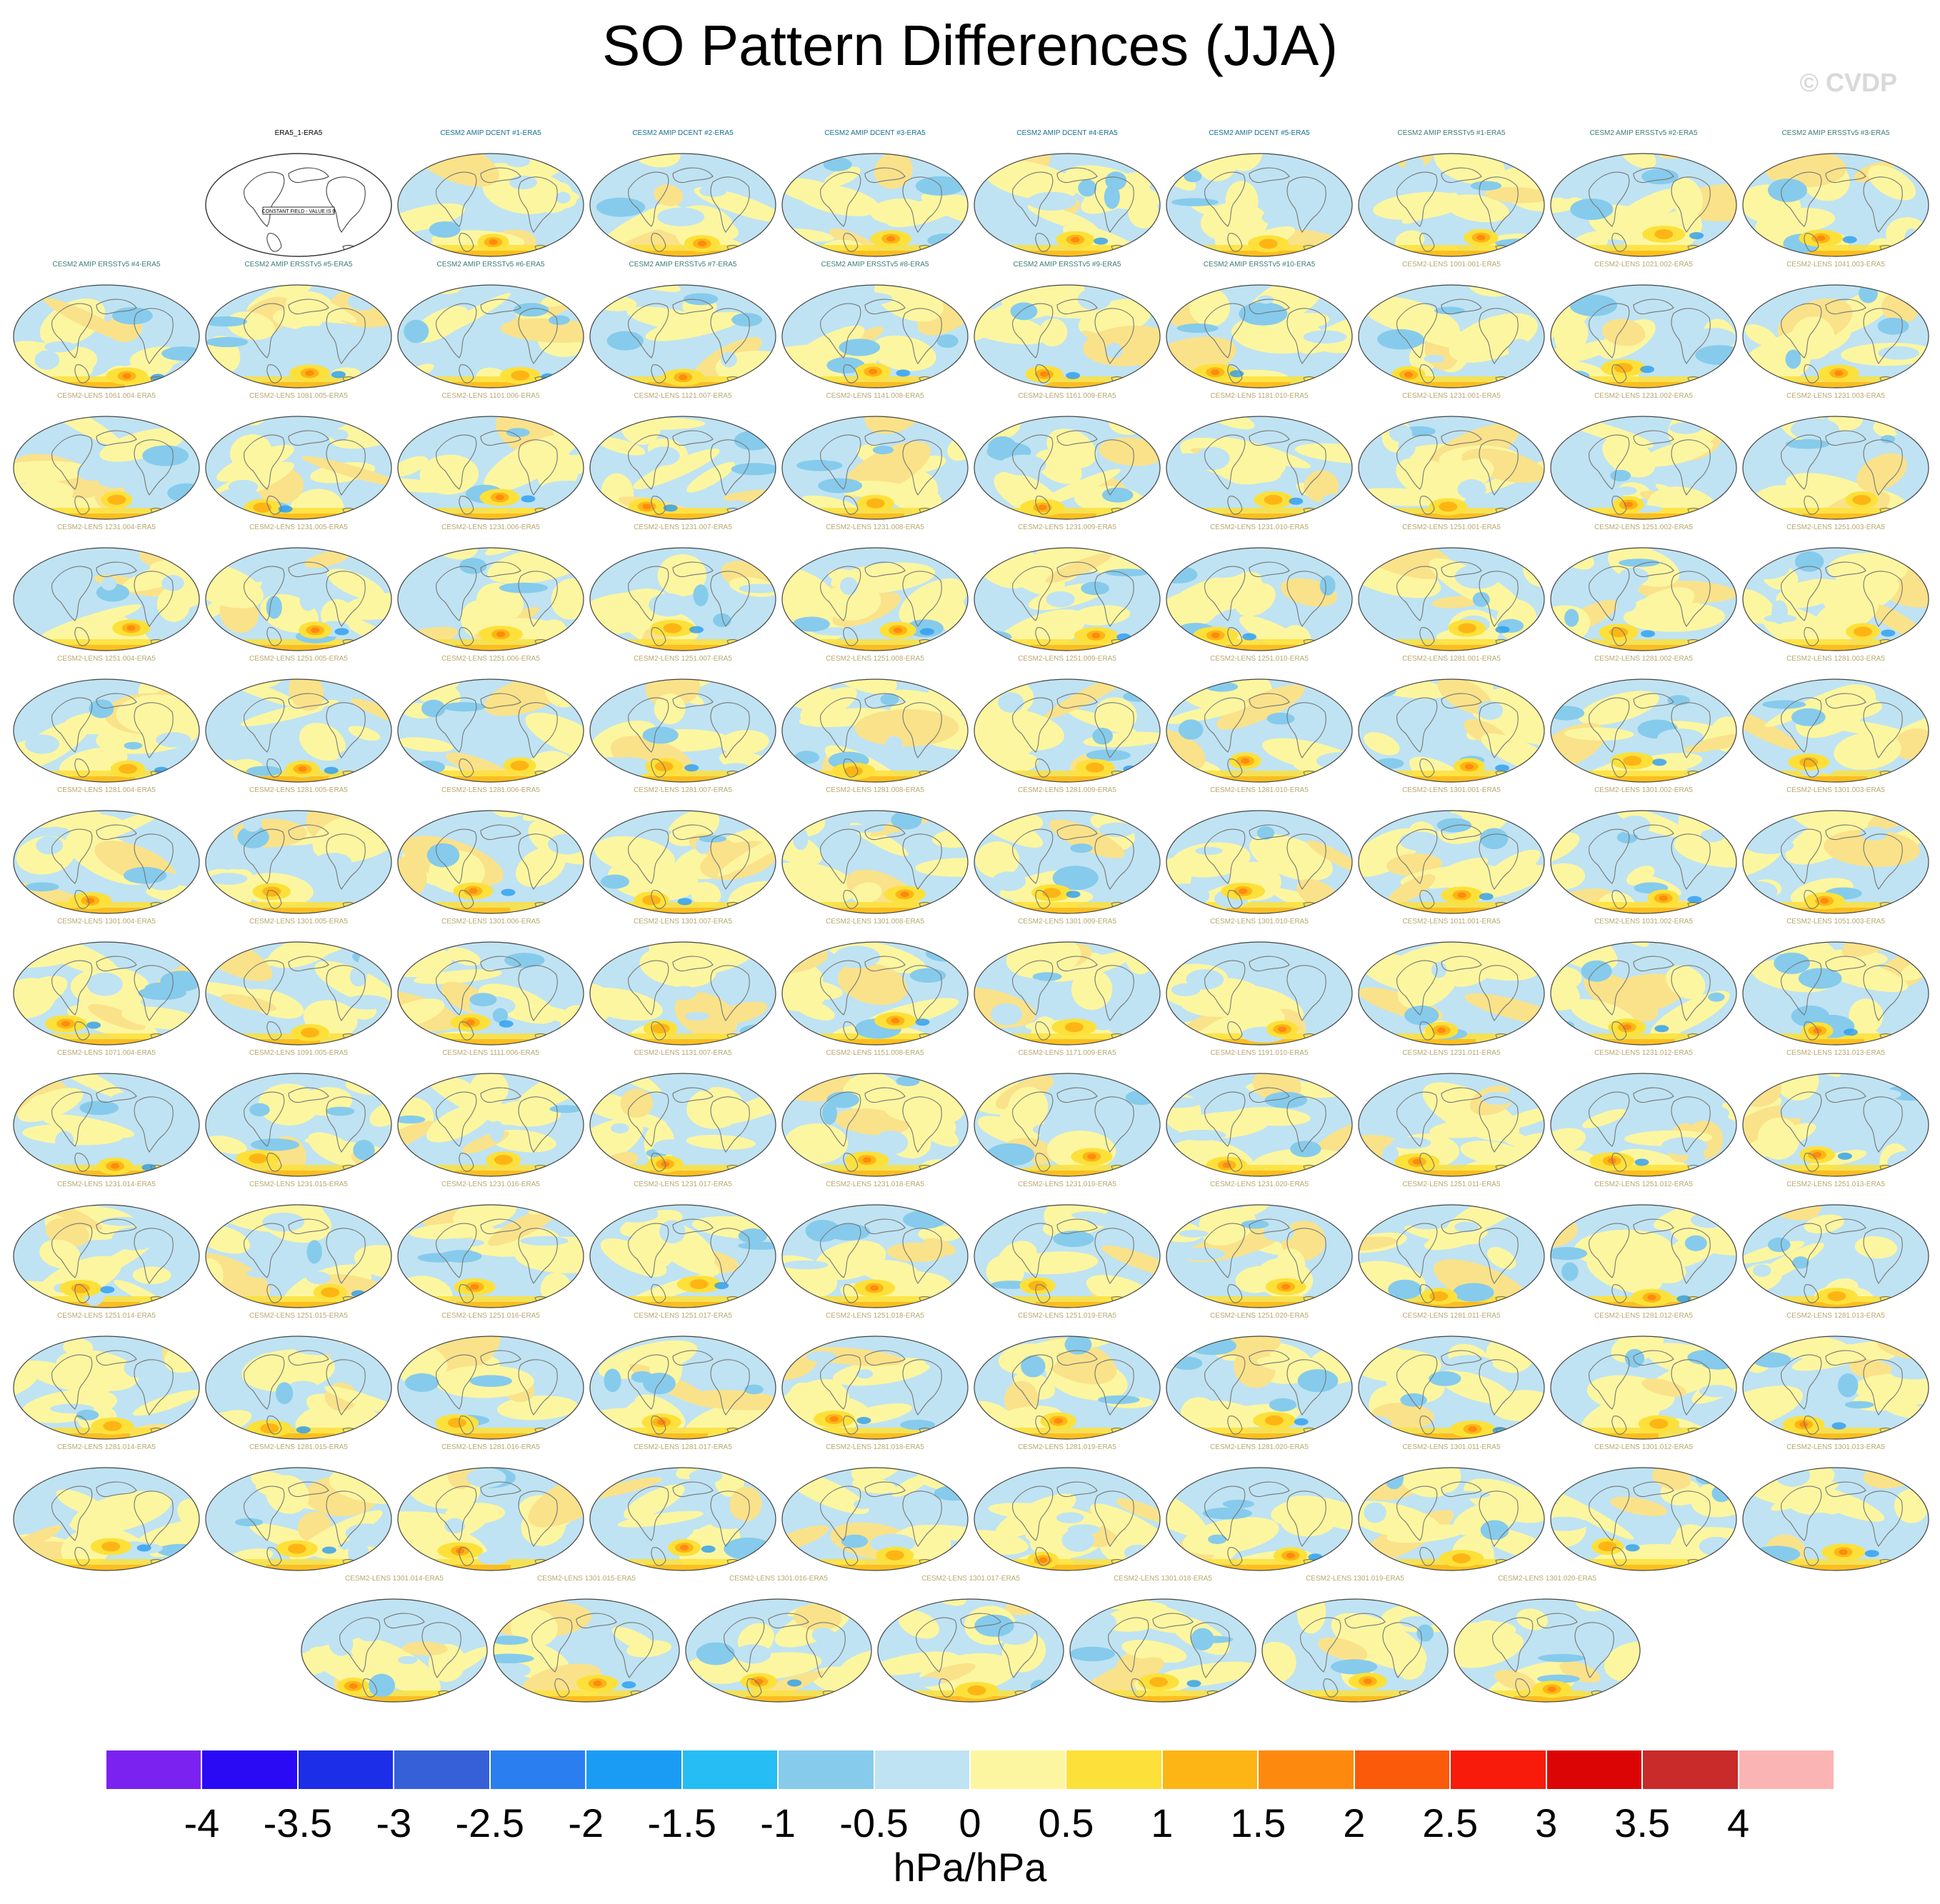 Image resolution: width=1940 pixels, height=1904 pixels. Describe the element at coordinates (1259, 1252) in the screenshot. I see `map-panel: CESM2-LENS 1231.020-ERA5` at that location.